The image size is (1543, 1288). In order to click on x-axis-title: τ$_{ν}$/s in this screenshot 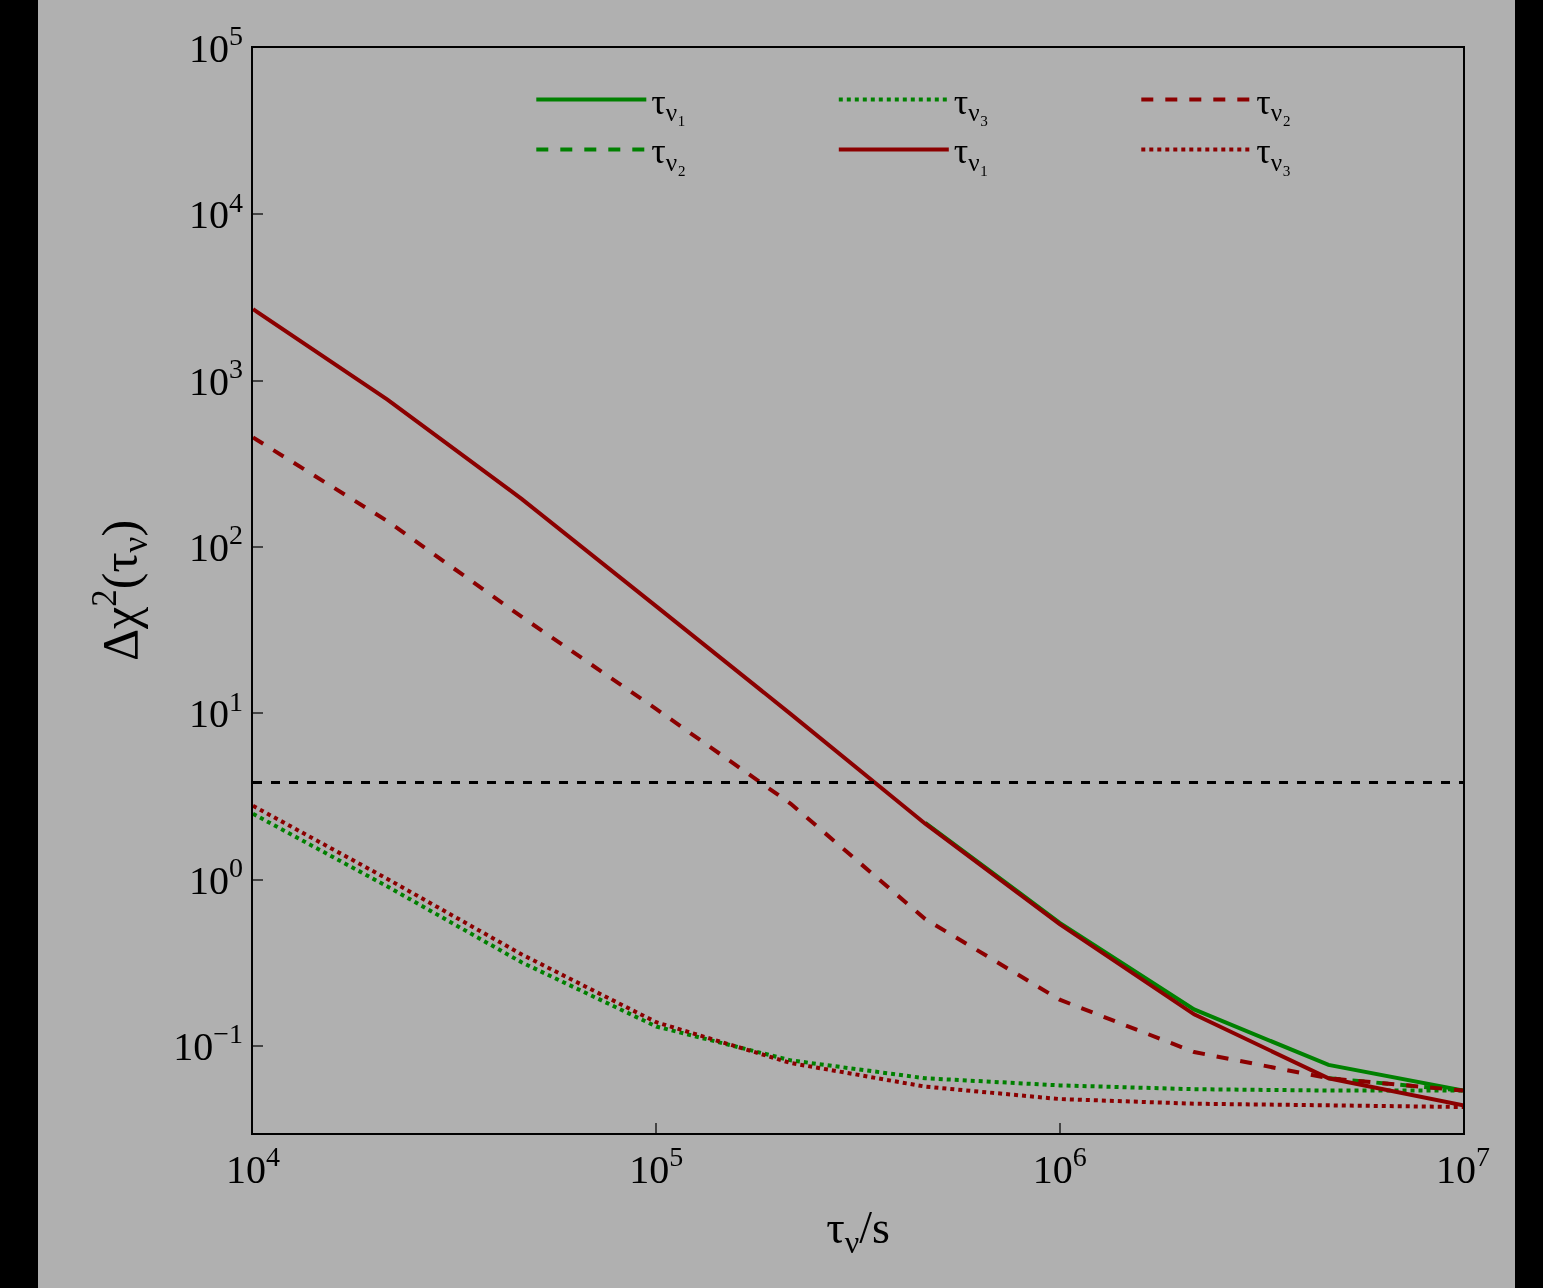, I will do `click(858, 1231)`.